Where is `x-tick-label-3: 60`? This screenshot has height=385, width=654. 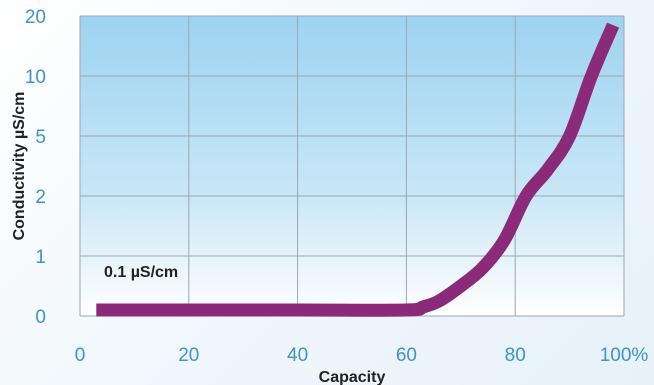
x-tick-label-3: 60 is located at coordinates (406, 355).